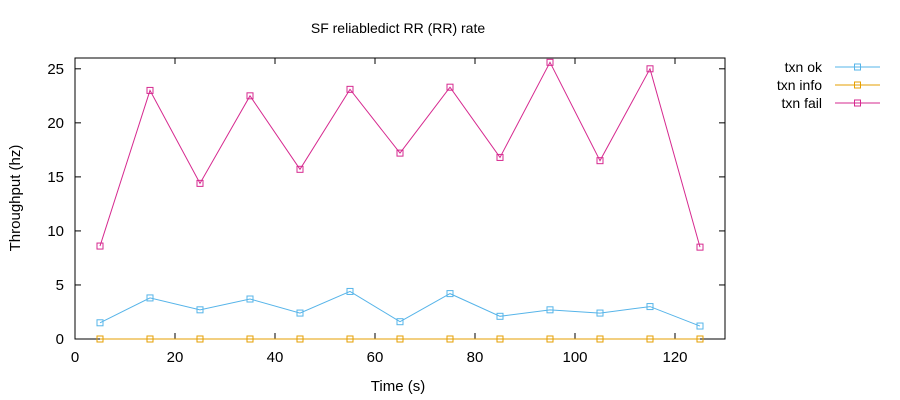  Describe the element at coordinates (55, 231) in the screenshot. I see `y-tick-label: 10` at that location.